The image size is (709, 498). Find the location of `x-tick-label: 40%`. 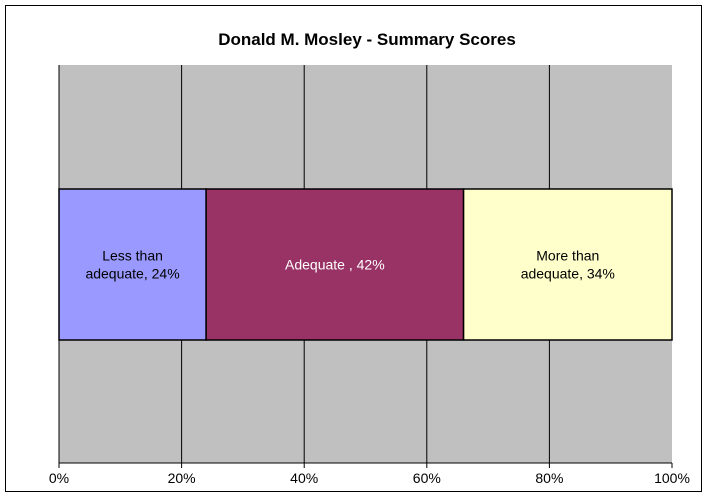

x-tick-label: 40% is located at coordinates (304, 478).